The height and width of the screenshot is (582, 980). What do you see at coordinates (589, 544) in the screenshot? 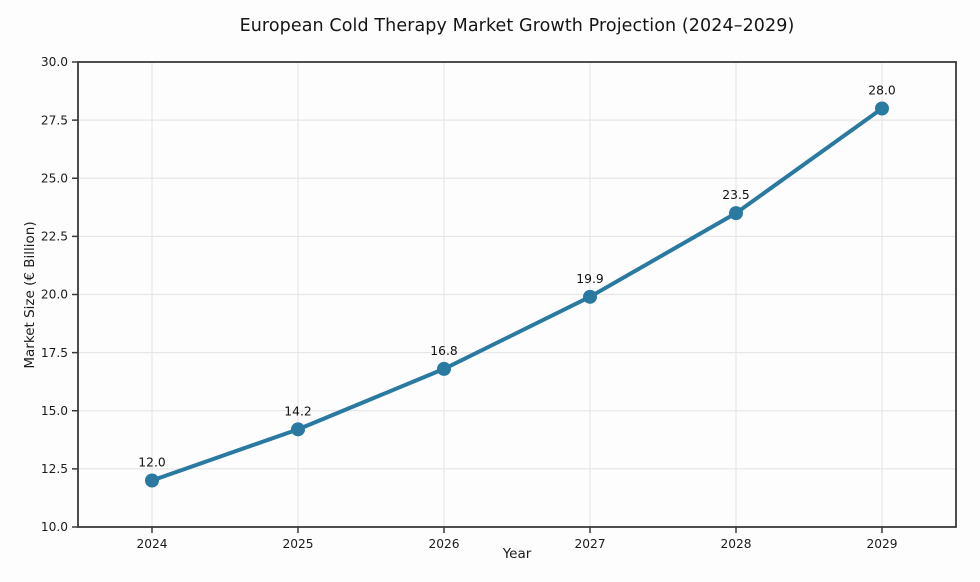
I see `x-tick-label: 2027` at bounding box center [589, 544].